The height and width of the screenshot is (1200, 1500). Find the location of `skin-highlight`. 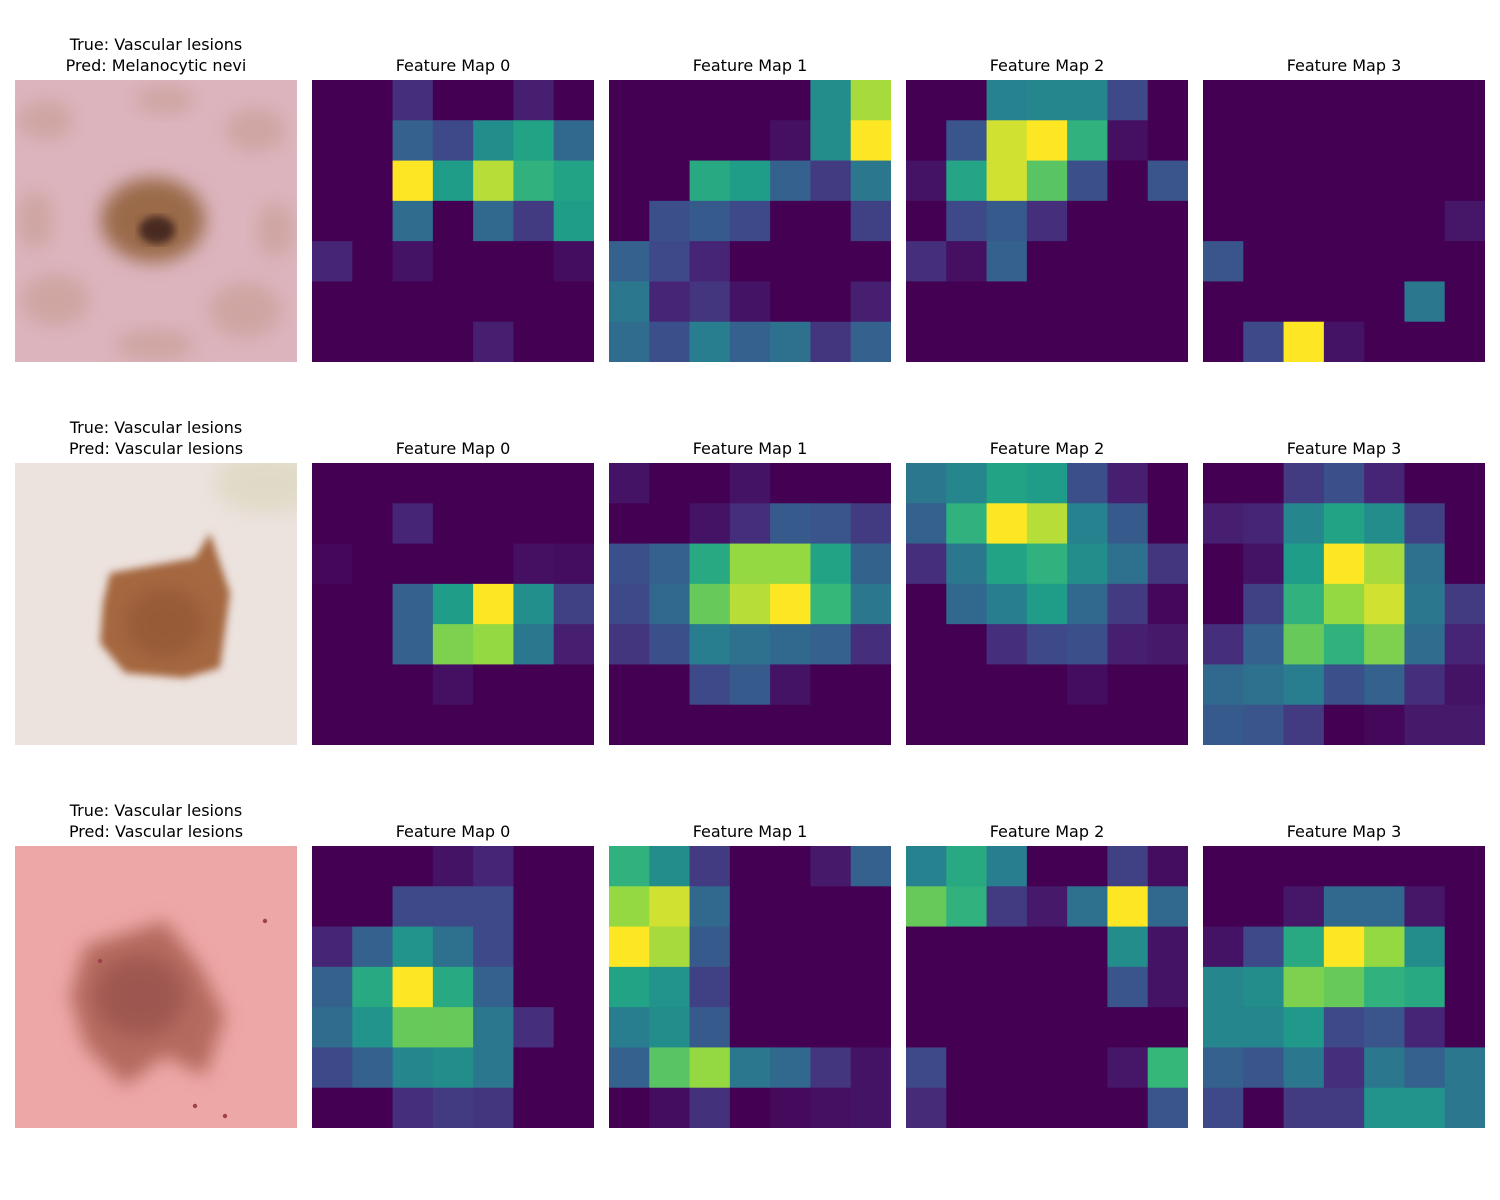

skin-highlight is located at coordinates (256, 488).